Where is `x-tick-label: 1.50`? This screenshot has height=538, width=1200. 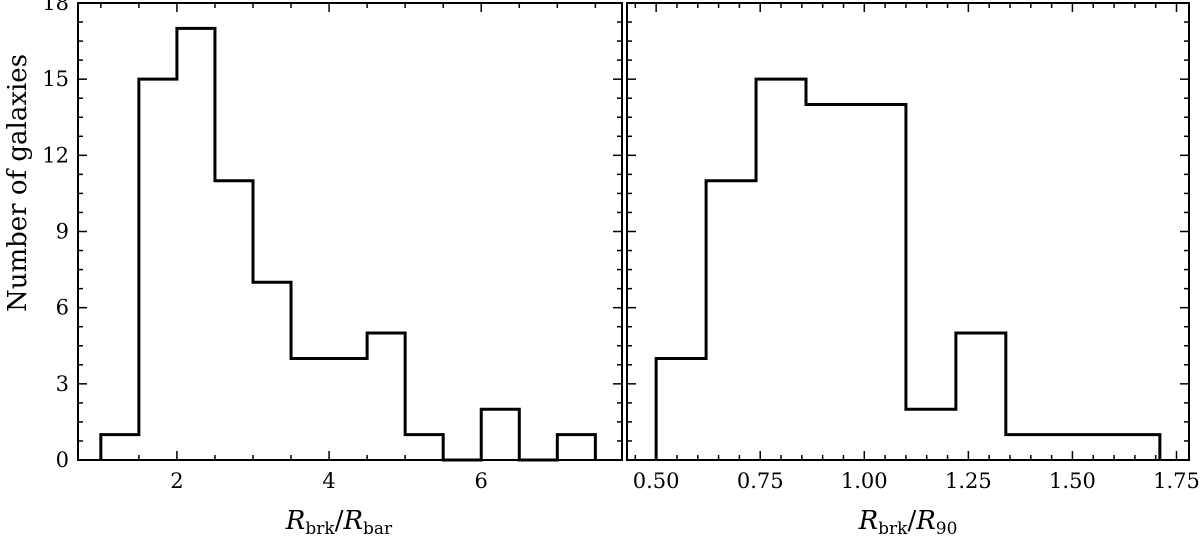
x-tick-label: 1.50 is located at coordinates (1072, 481).